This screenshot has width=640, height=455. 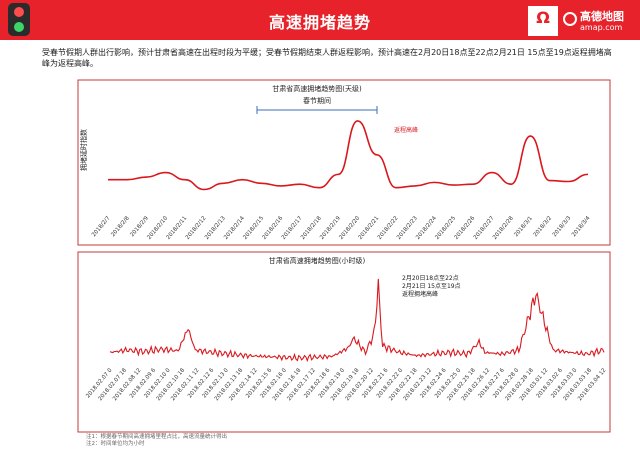 I want to click on brand-url: amap.com, so click(x=601, y=27).